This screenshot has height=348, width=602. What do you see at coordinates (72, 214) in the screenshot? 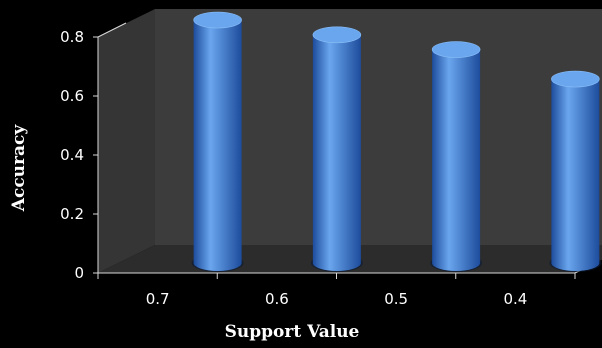
I see `y-tick-label: 0.2` at bounding box center [72, 214].